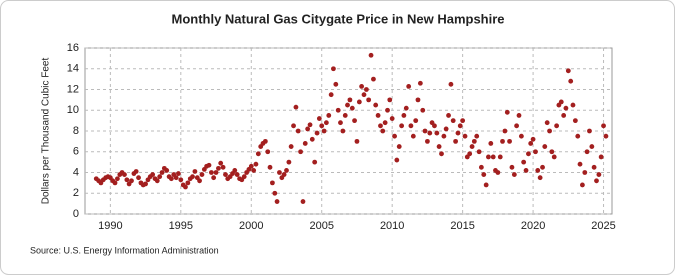 The height and width of the screenshot is (280, 675). What do you see at coordinates (76, 152) in the screenshot?
I see `y-tick-label: 6` at bounding box center [76, 152].